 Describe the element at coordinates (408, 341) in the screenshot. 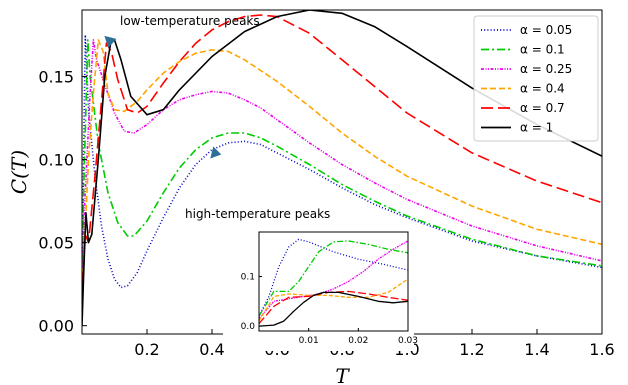

I see `inset-x-tick-label: 0.03` at that location.